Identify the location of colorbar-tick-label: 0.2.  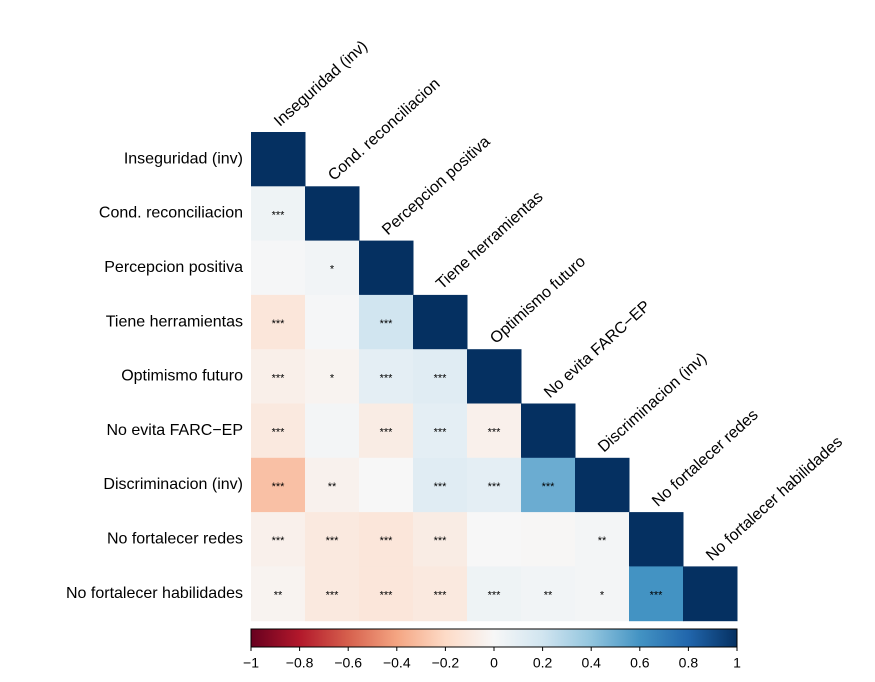
(543, 663).